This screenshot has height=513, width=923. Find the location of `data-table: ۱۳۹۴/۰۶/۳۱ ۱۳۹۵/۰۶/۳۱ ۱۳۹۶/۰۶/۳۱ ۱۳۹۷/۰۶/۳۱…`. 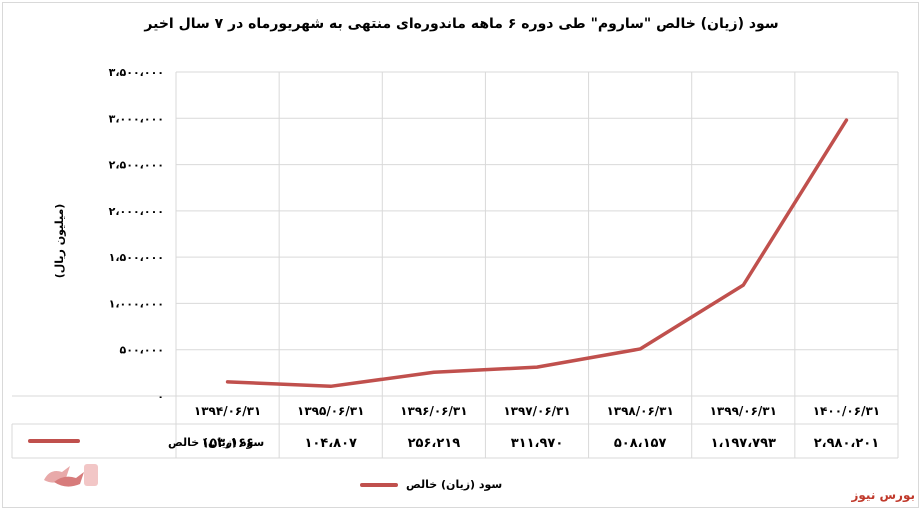

data-table: ۱۳۹۴/۰۶/۳۱ ۱۳۹۵/۰۶/۳۱ ۱۳۹۶/۰۶/۳۱ ۱۳۹۷/۰۶/۳۱… is located at coordinates (454, 427).